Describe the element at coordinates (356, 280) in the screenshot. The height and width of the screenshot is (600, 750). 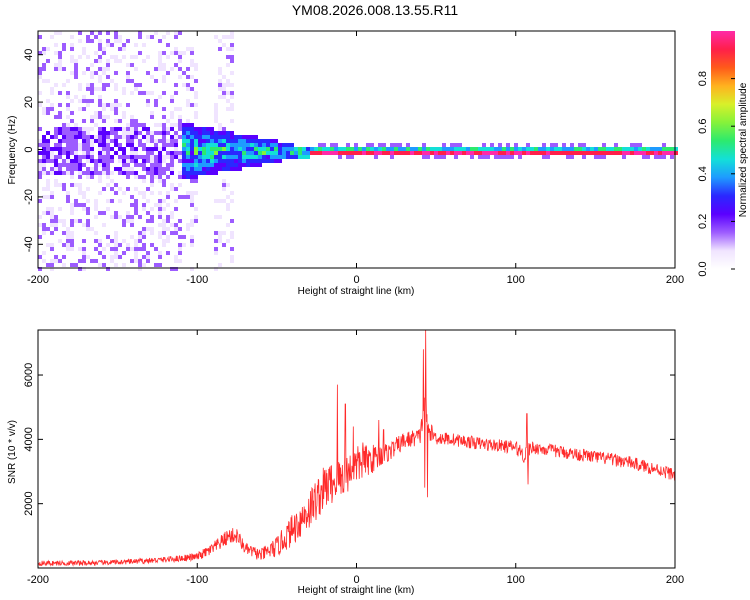
I see `spectrogram-x-tick-label: 0` at that location.